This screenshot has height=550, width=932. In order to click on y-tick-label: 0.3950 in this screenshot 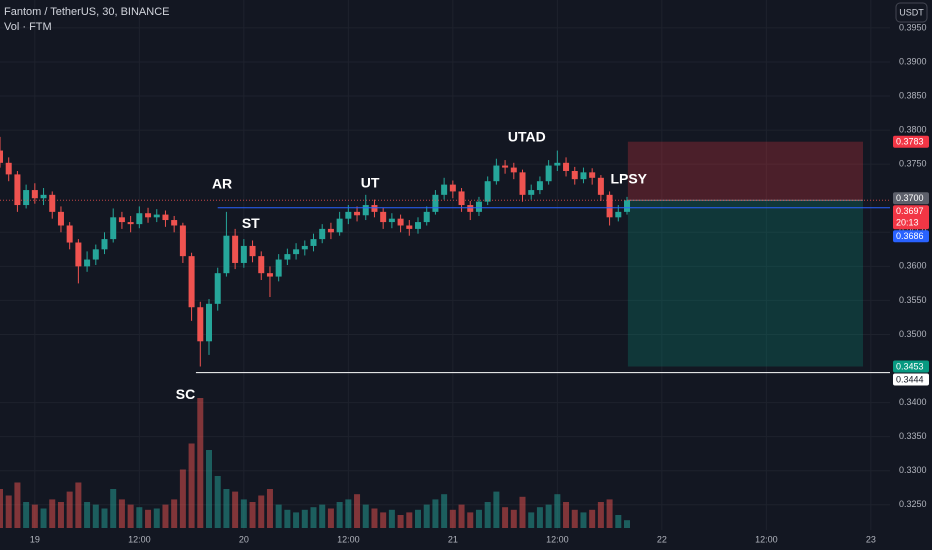, I will do `click(913, 27)`.